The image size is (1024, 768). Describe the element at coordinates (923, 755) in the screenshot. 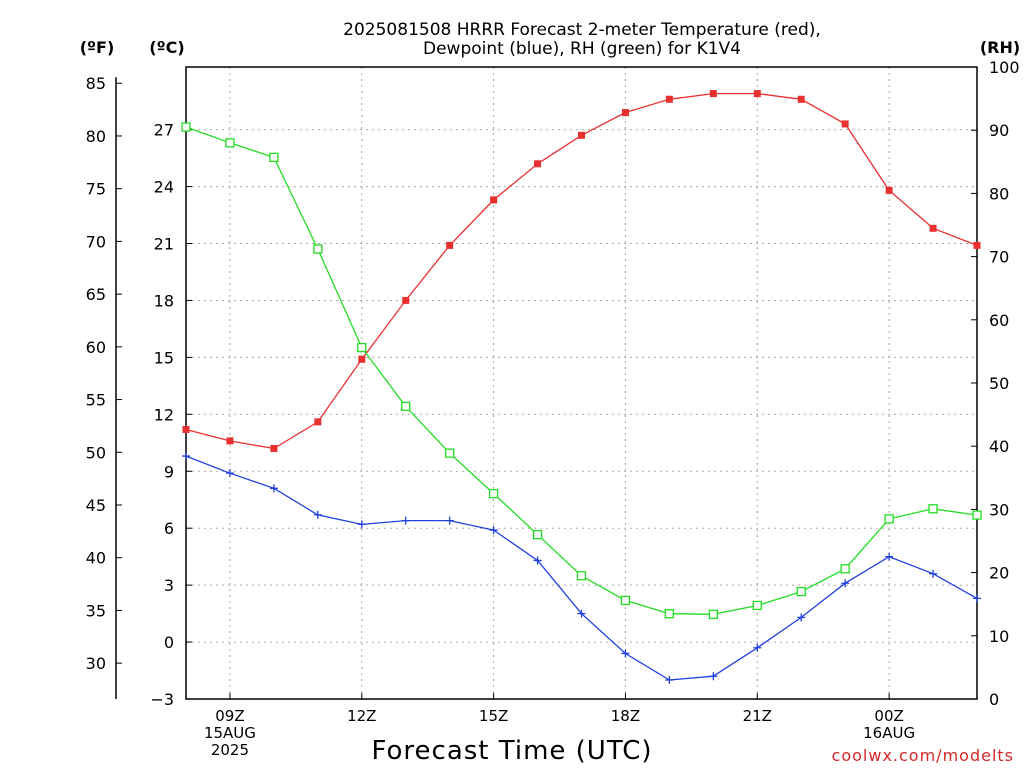

I see `credit-text: coolwx.com/modelts` at that location.